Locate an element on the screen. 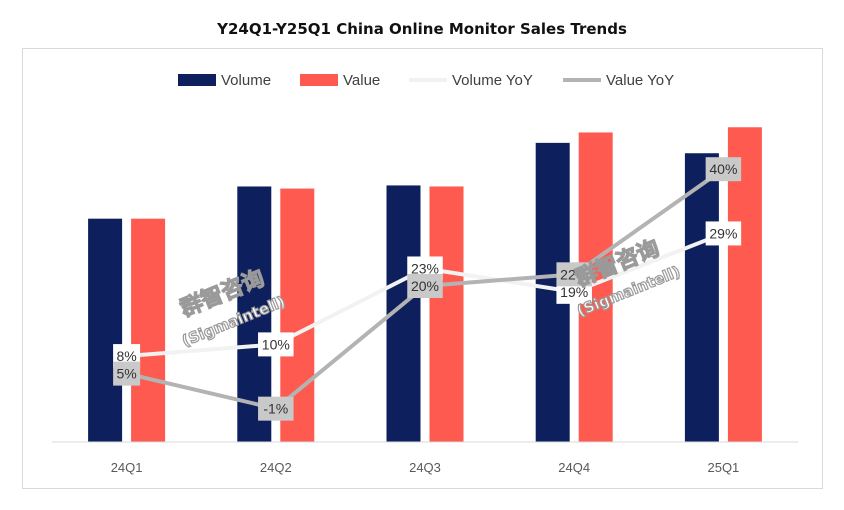 The image size is (844, 510). data-label-volume-yoy: 10% is located at coordinates (276, 344).